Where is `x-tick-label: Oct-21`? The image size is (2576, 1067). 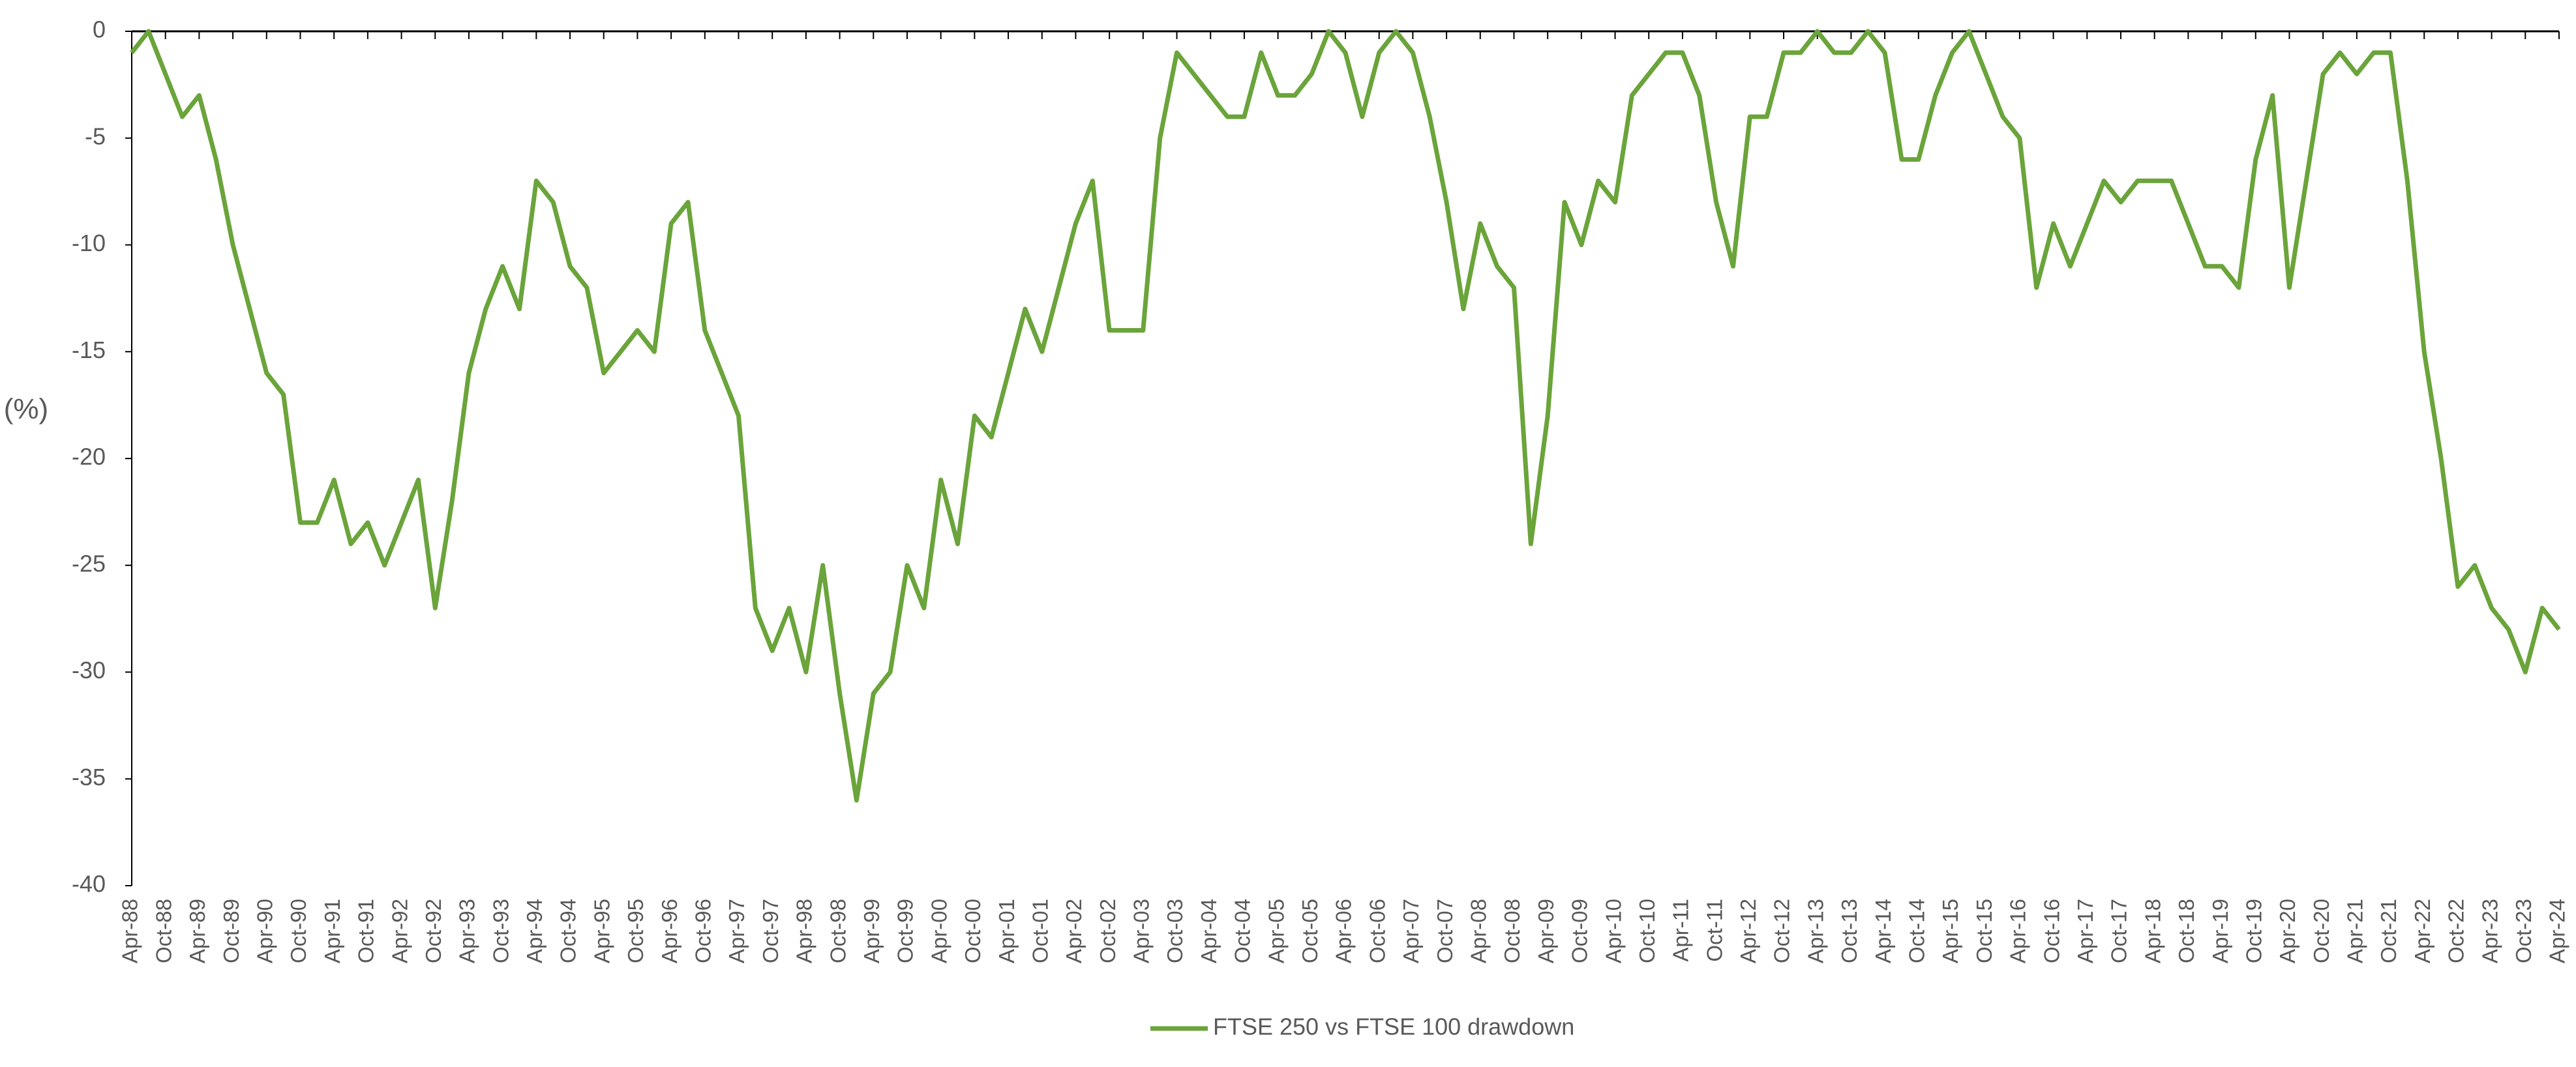
x-tick-label: Oct-21 is located at coordinates (2388, 931).